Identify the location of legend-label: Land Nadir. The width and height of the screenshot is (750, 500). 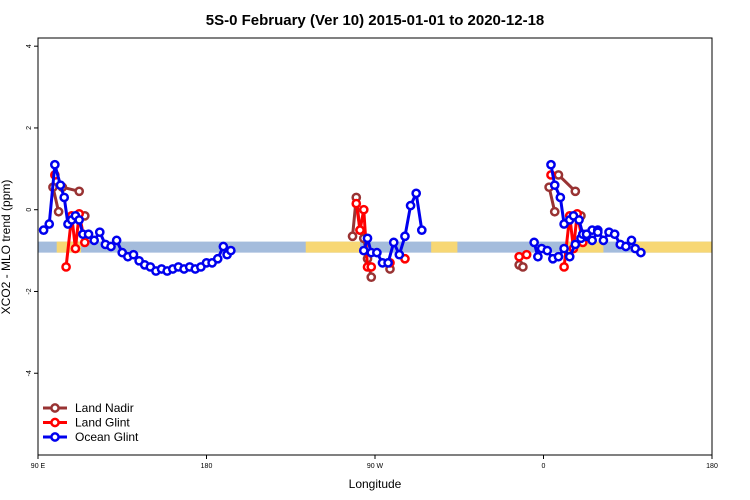
(104, 408).